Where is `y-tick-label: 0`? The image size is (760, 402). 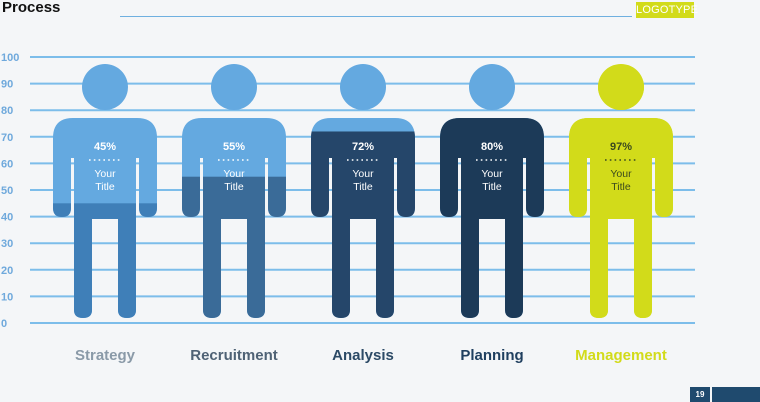 y-tick-label: 0 is located at coordinates (4, 324).